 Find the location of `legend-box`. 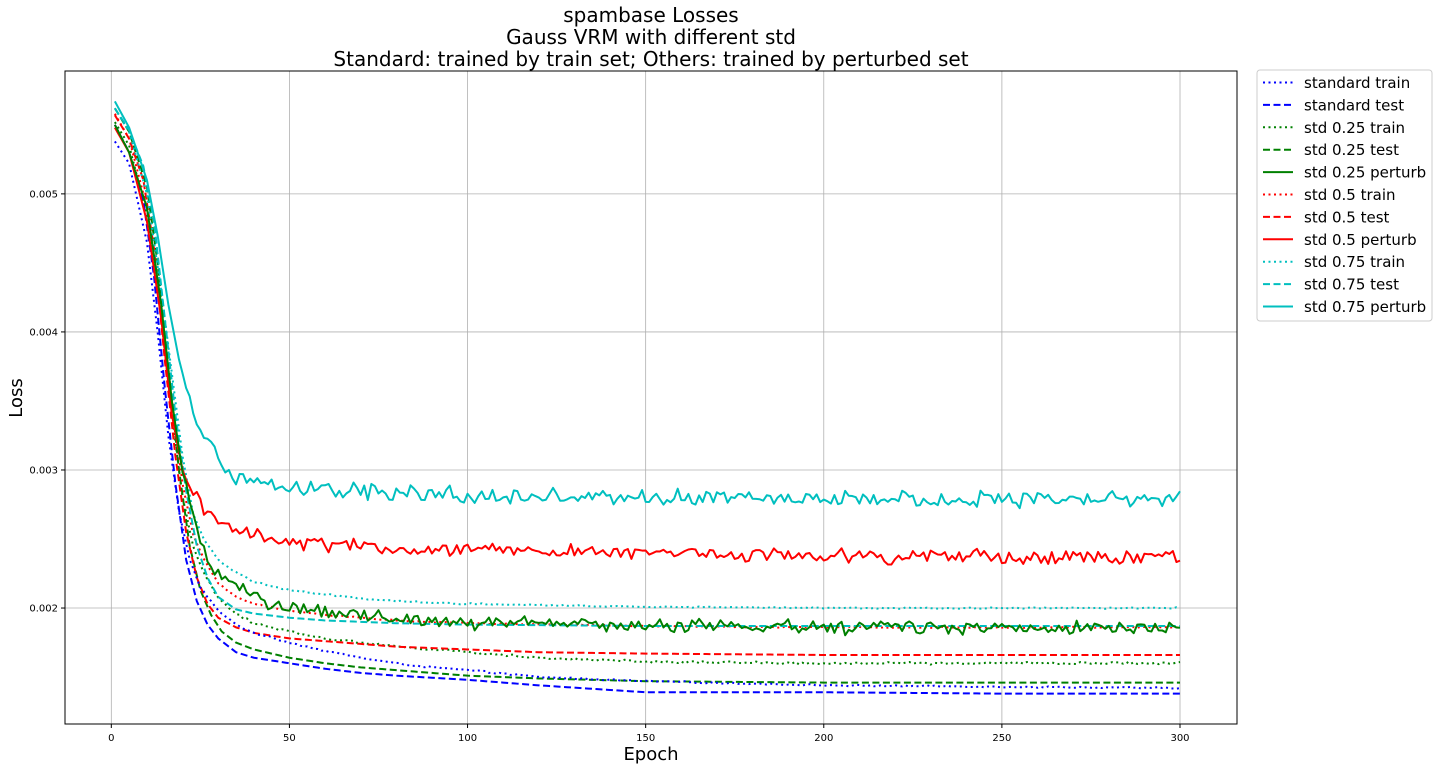

legend-box is located at coordinates (1344, 195).